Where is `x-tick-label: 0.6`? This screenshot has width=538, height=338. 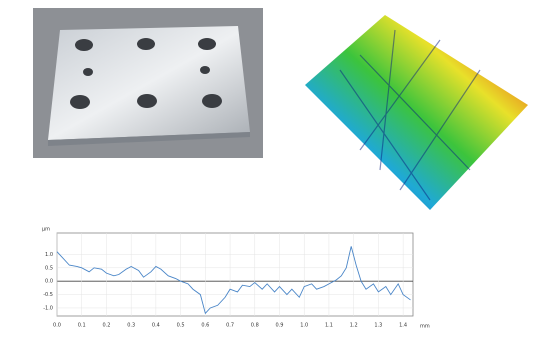 x-tick-label: 0.6 is located at coordinates (205, 326).